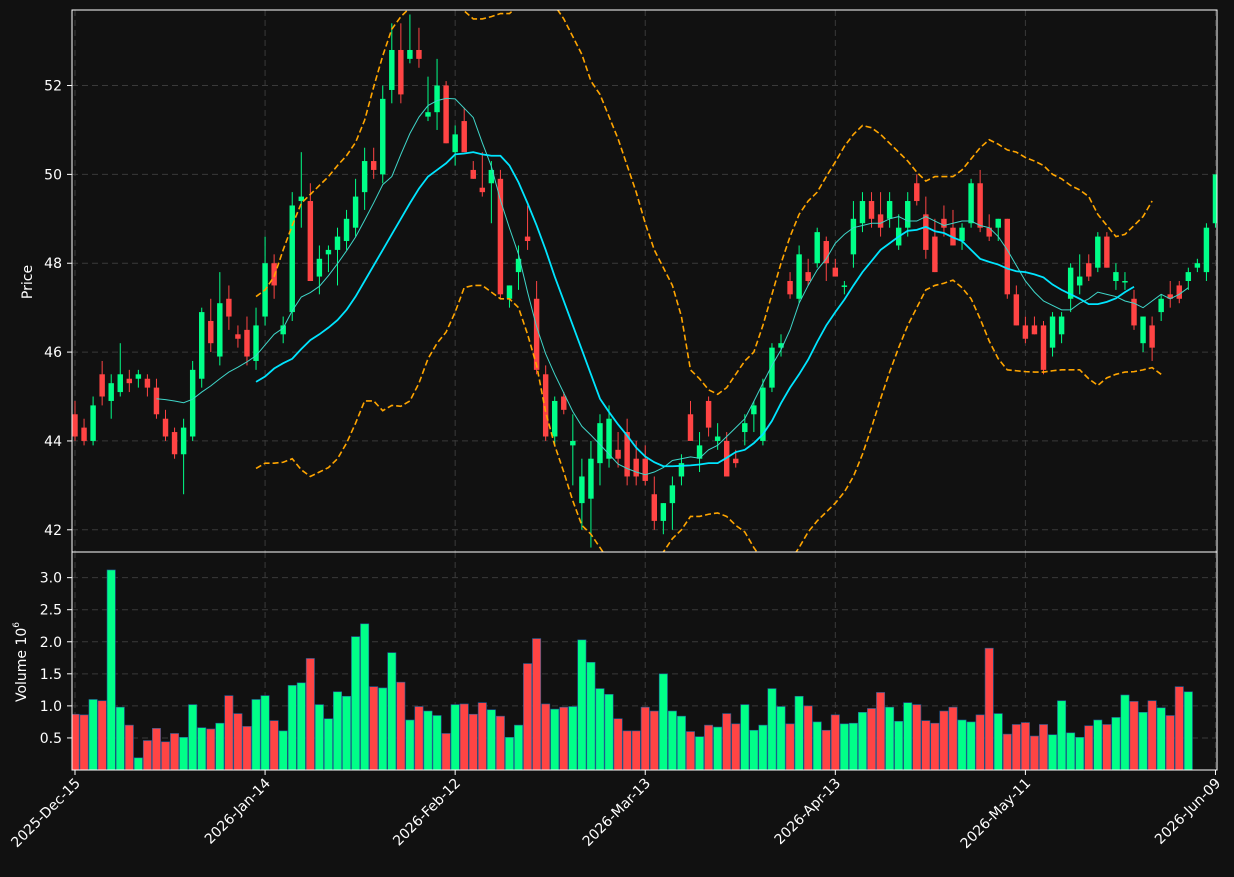  Describe the element at coordinates (22, 676) in the screenshot. I see `volume-axis-label-text: Volume` at that location.